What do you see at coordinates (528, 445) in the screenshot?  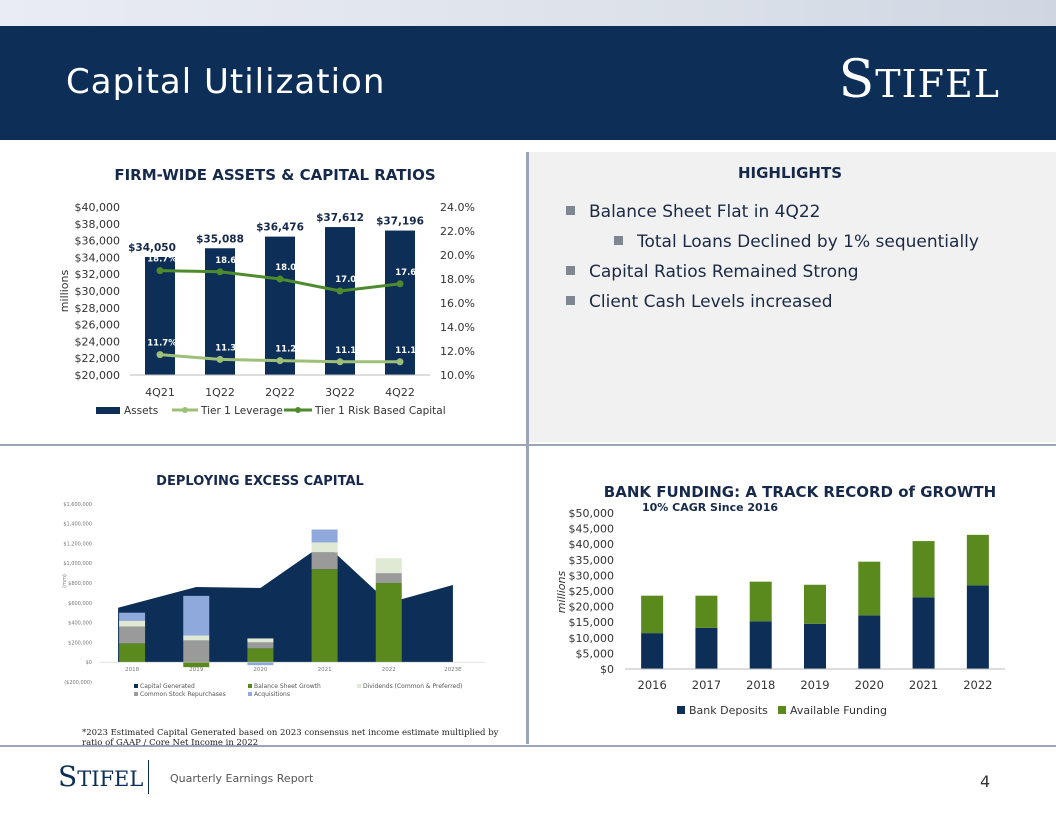 I see `divider-horizontal` at bounding box center [528, 445].